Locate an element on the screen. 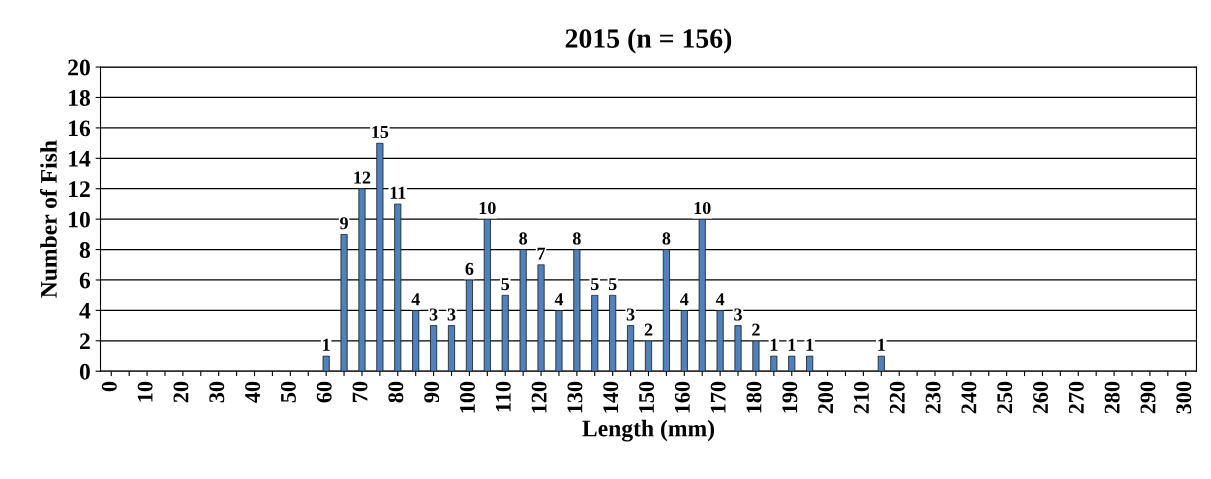 The height and width of the screenshot is (479, 1211). x-tick-label: 130 is located at coordinates (575, 397).